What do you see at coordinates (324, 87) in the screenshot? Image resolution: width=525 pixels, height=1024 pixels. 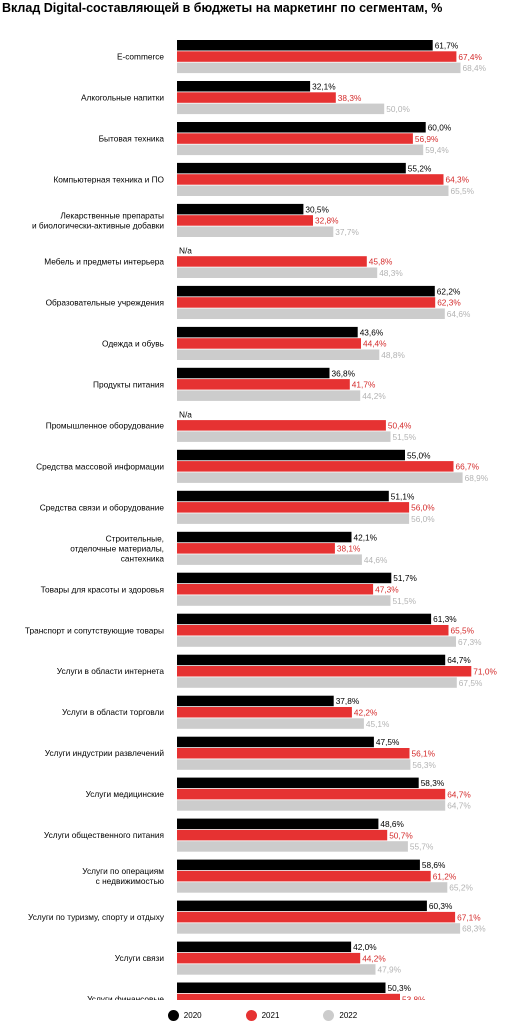 I see `data-label-2020: 32,1%` at bounding box center [324, 87].